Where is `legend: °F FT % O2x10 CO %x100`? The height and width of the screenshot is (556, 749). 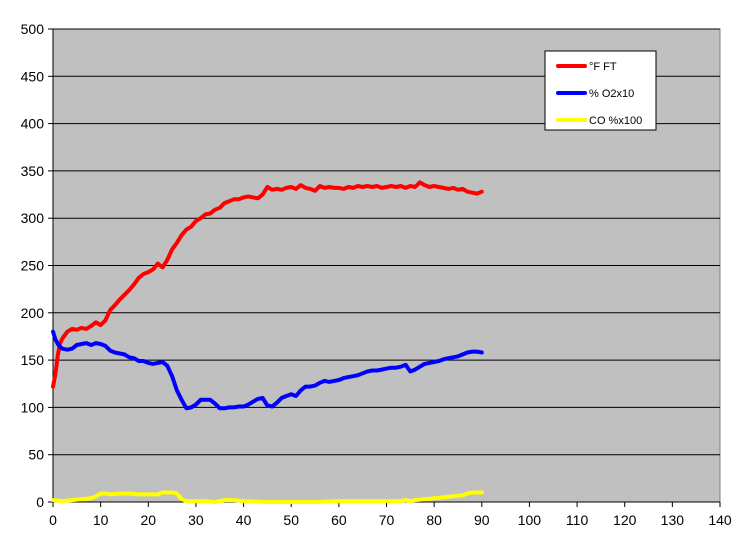
legend: °F FT % O2x10 CO %x100 is located at coordinates (600, 90).